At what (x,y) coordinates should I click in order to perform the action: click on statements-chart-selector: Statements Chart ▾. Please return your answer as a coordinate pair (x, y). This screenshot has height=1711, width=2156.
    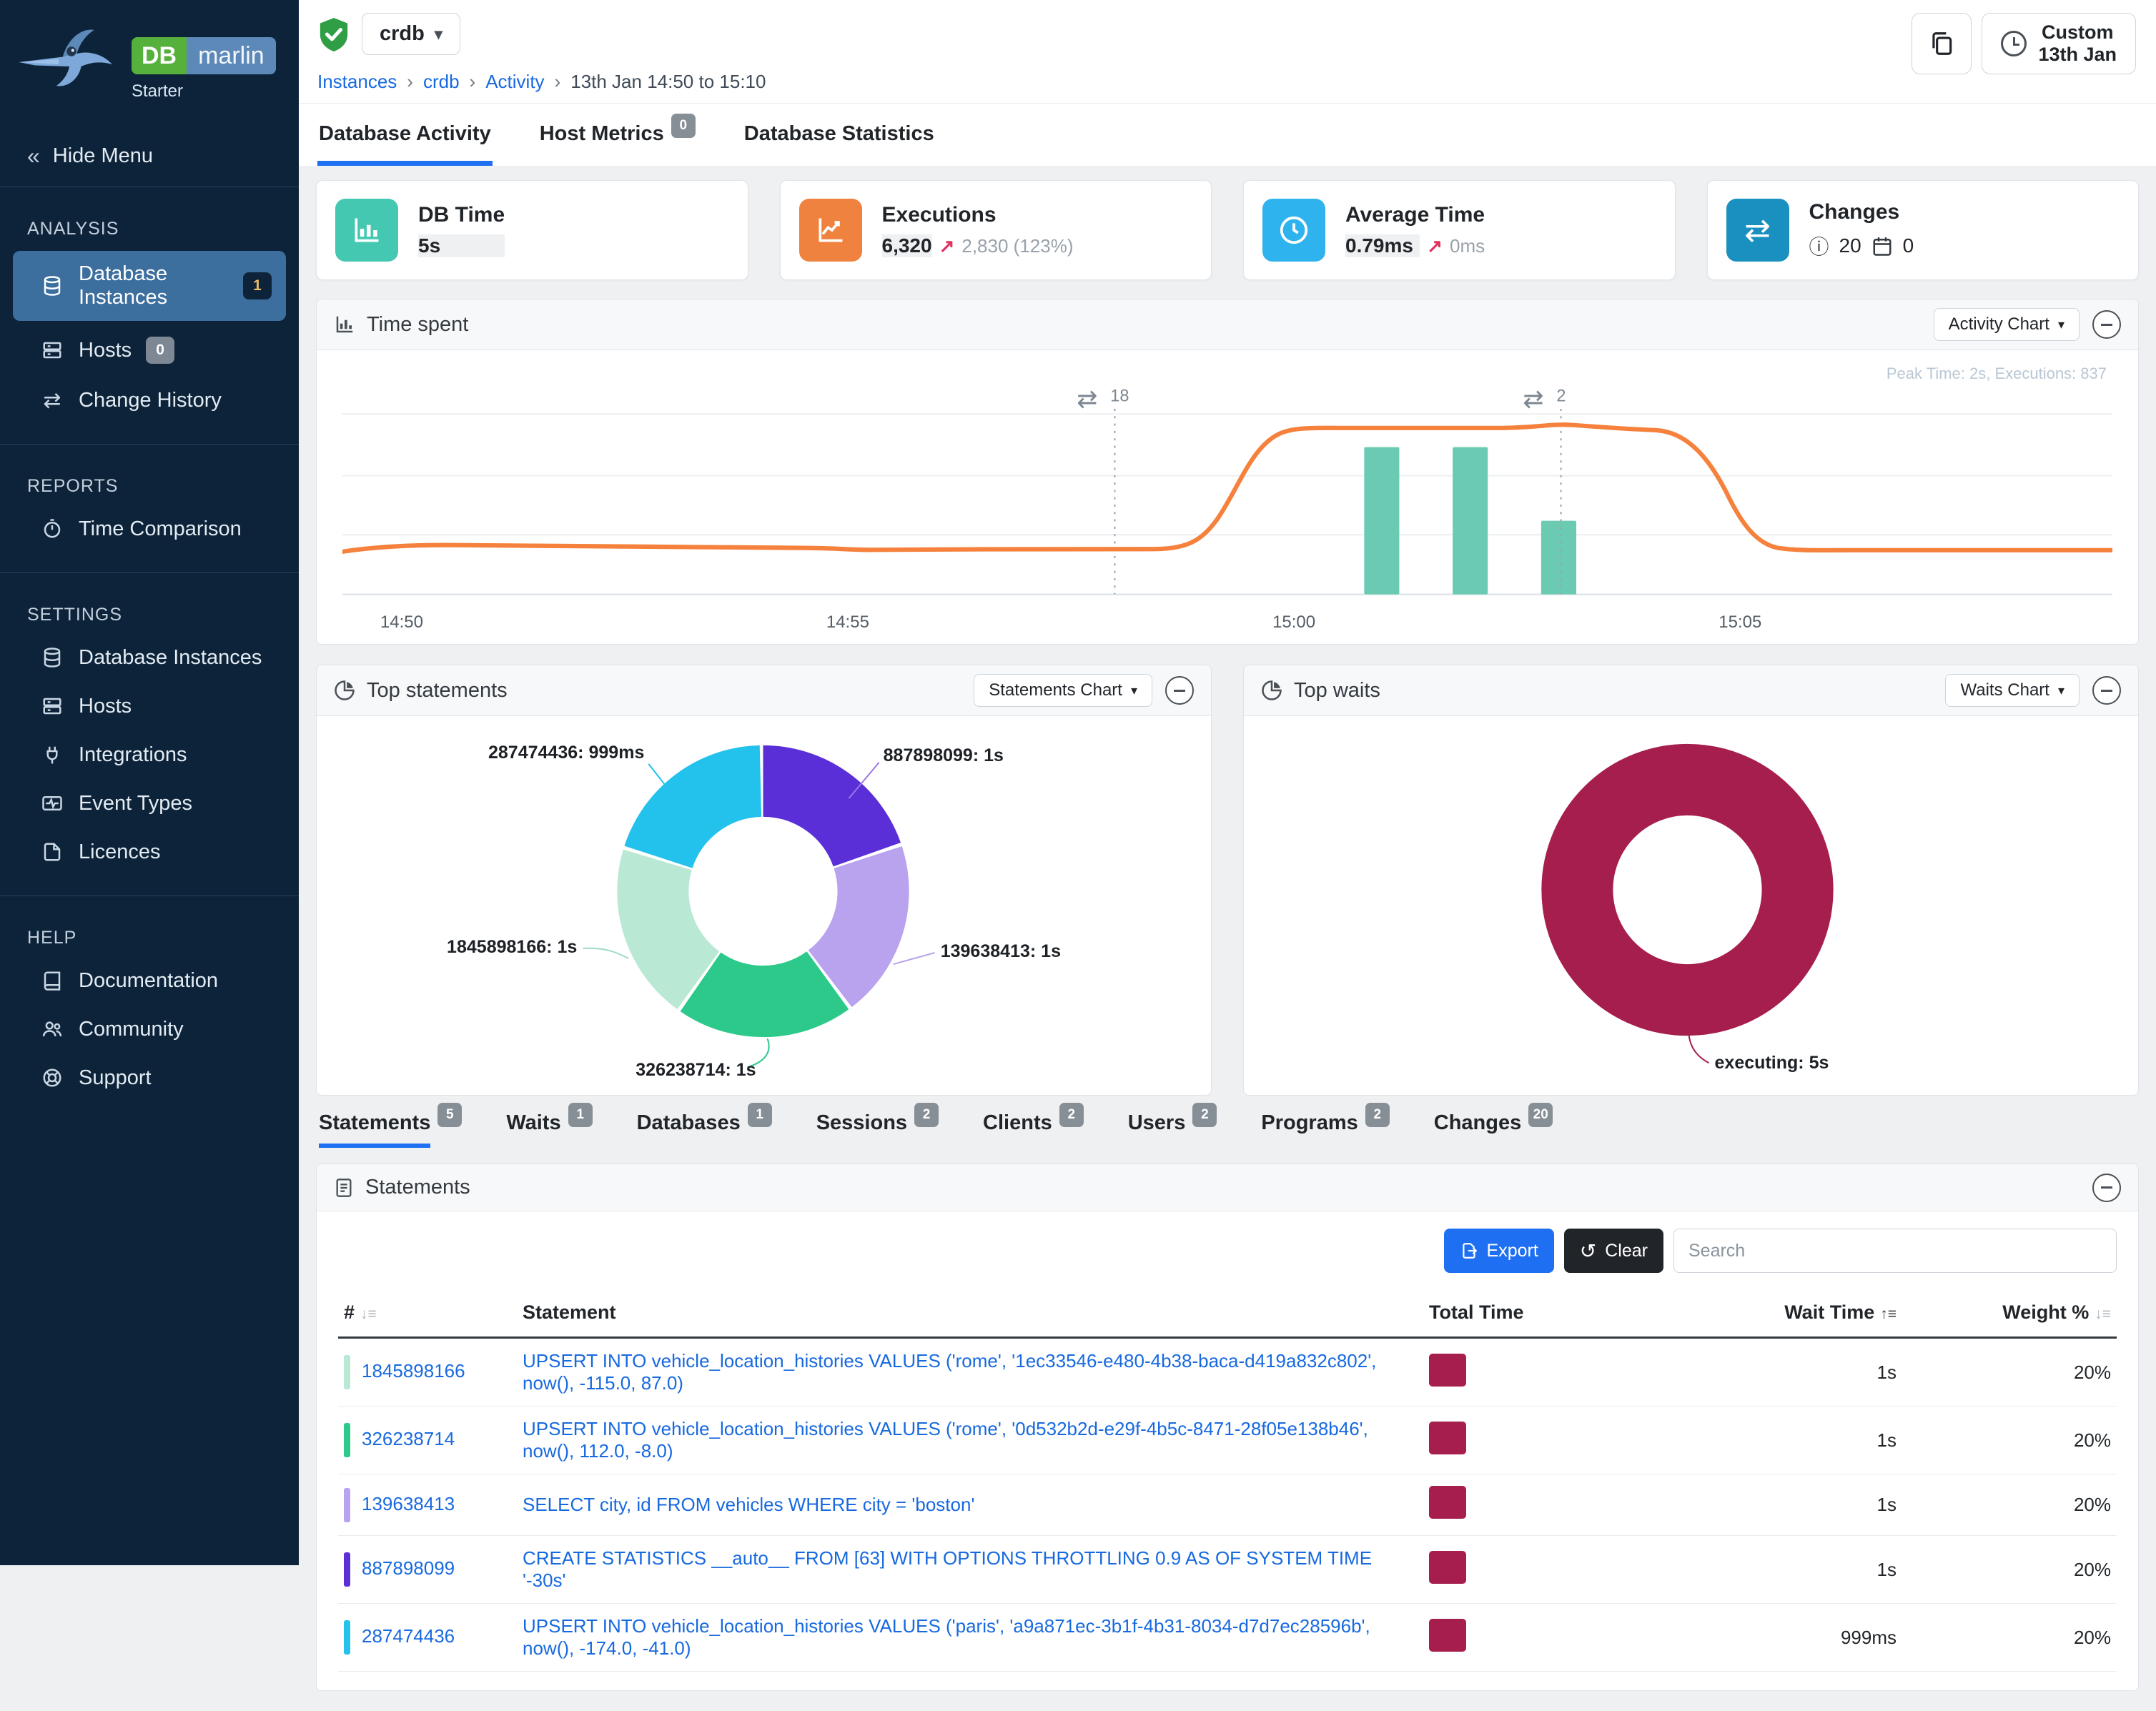
    Looking at the image, I should click on (1063, 690).